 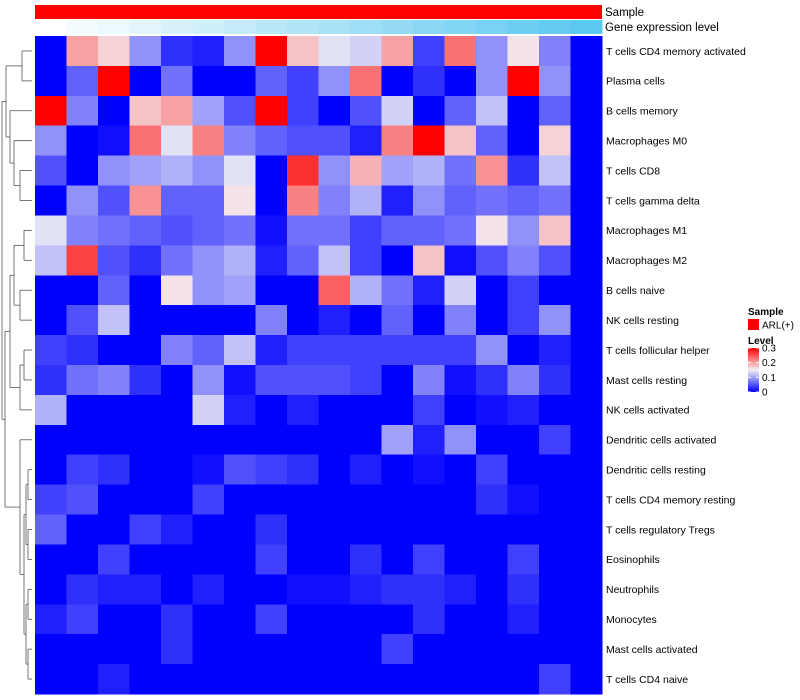 I want to click on row-label: NK cells resting, so click(x=642, y=321).